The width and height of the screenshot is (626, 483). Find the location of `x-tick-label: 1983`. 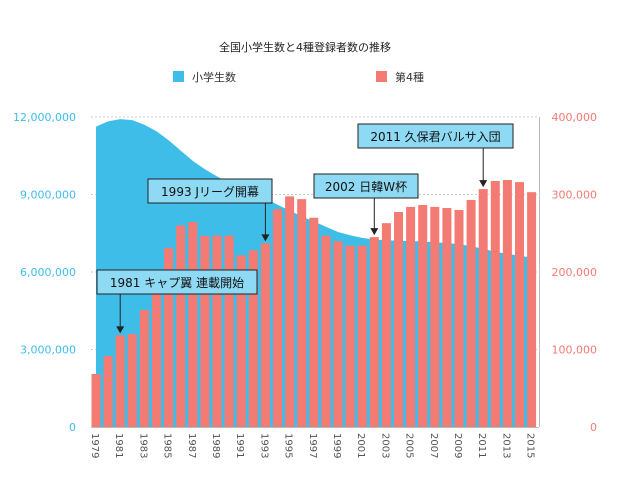

x-tick-label: 1983 is located at coordinates (142, 445).